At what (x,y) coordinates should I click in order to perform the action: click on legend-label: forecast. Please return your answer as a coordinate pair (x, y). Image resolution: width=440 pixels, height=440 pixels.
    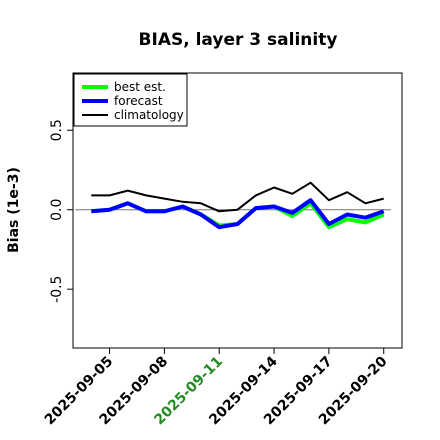
    Looking at the image, I should click on (138, 101).